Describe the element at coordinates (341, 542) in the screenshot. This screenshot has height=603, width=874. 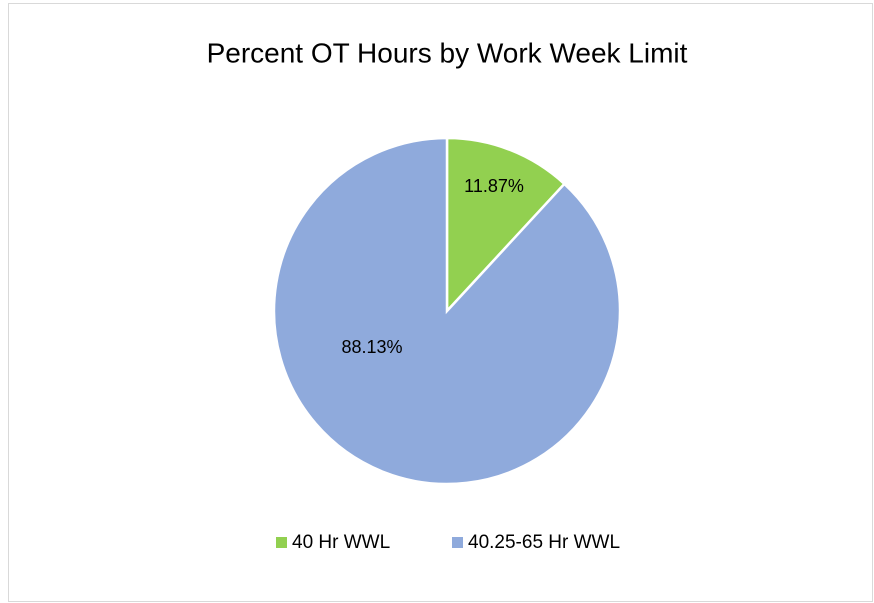
I see `legend-label: 40 Hr WWL` at that location.